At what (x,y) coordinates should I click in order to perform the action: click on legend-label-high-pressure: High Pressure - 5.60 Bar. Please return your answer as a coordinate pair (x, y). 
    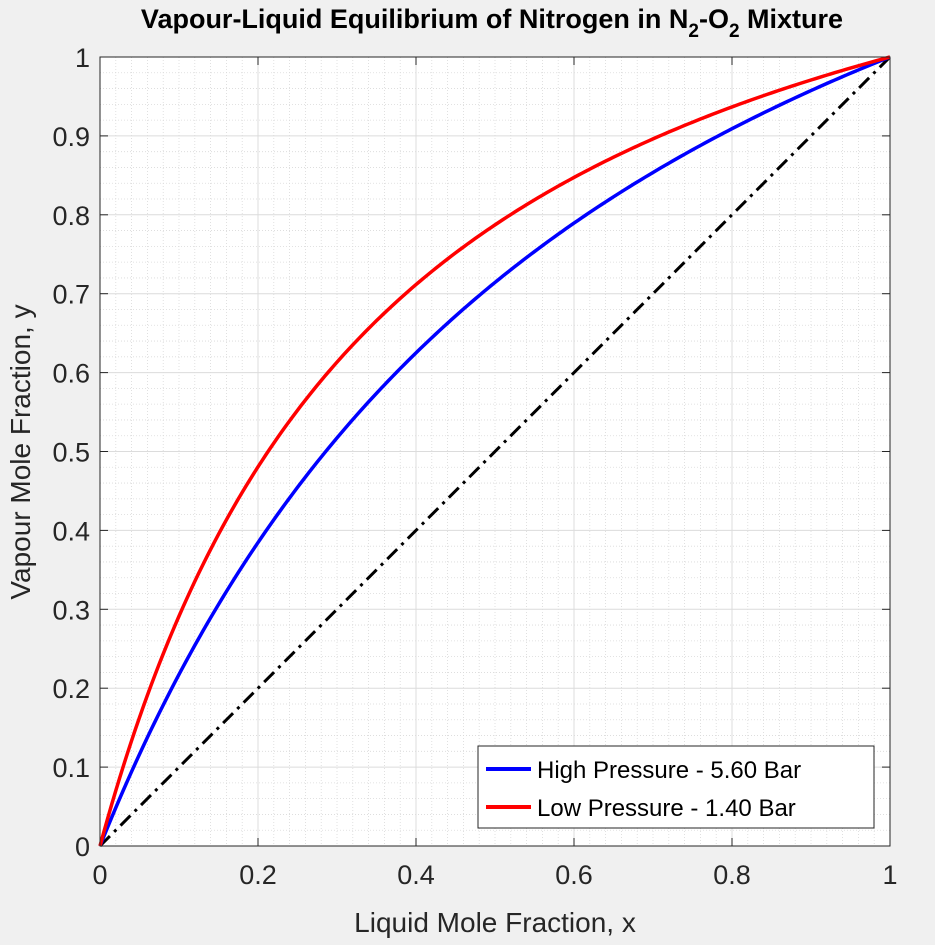
    Looking at the image, I should click on (669, 770).